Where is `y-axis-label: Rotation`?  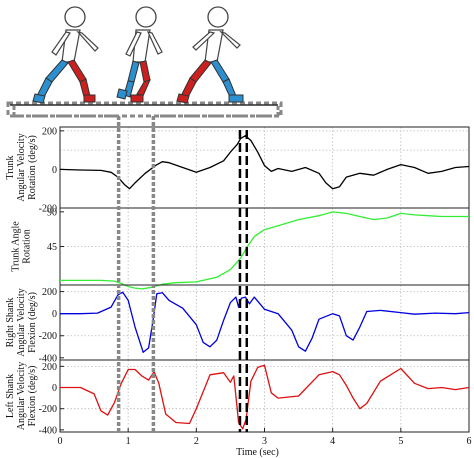
y-axis-label: Rotation is located at coordinates (27, 246).